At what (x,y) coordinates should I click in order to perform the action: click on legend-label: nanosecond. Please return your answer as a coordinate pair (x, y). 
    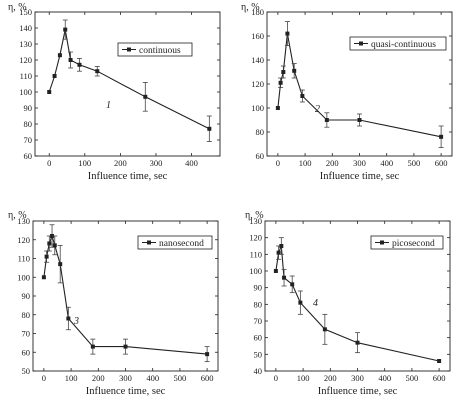
    Looking at the image, I should click on (181, 244).